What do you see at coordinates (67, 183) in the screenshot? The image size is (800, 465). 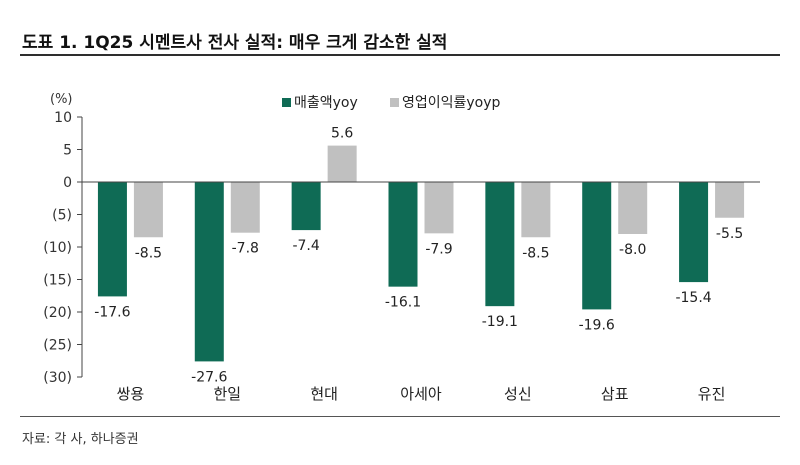 I see `y-tick-label: 0` at bounding box center [67, 183].